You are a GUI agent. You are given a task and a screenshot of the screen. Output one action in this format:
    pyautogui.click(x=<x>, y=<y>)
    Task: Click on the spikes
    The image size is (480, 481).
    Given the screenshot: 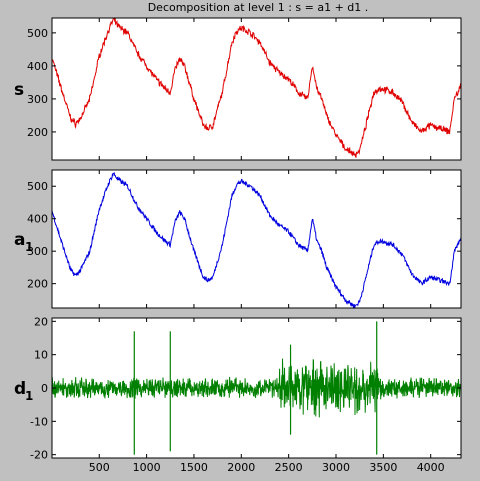 What is the action you would take?
    pyautogui.click(x=255, y=388)
    